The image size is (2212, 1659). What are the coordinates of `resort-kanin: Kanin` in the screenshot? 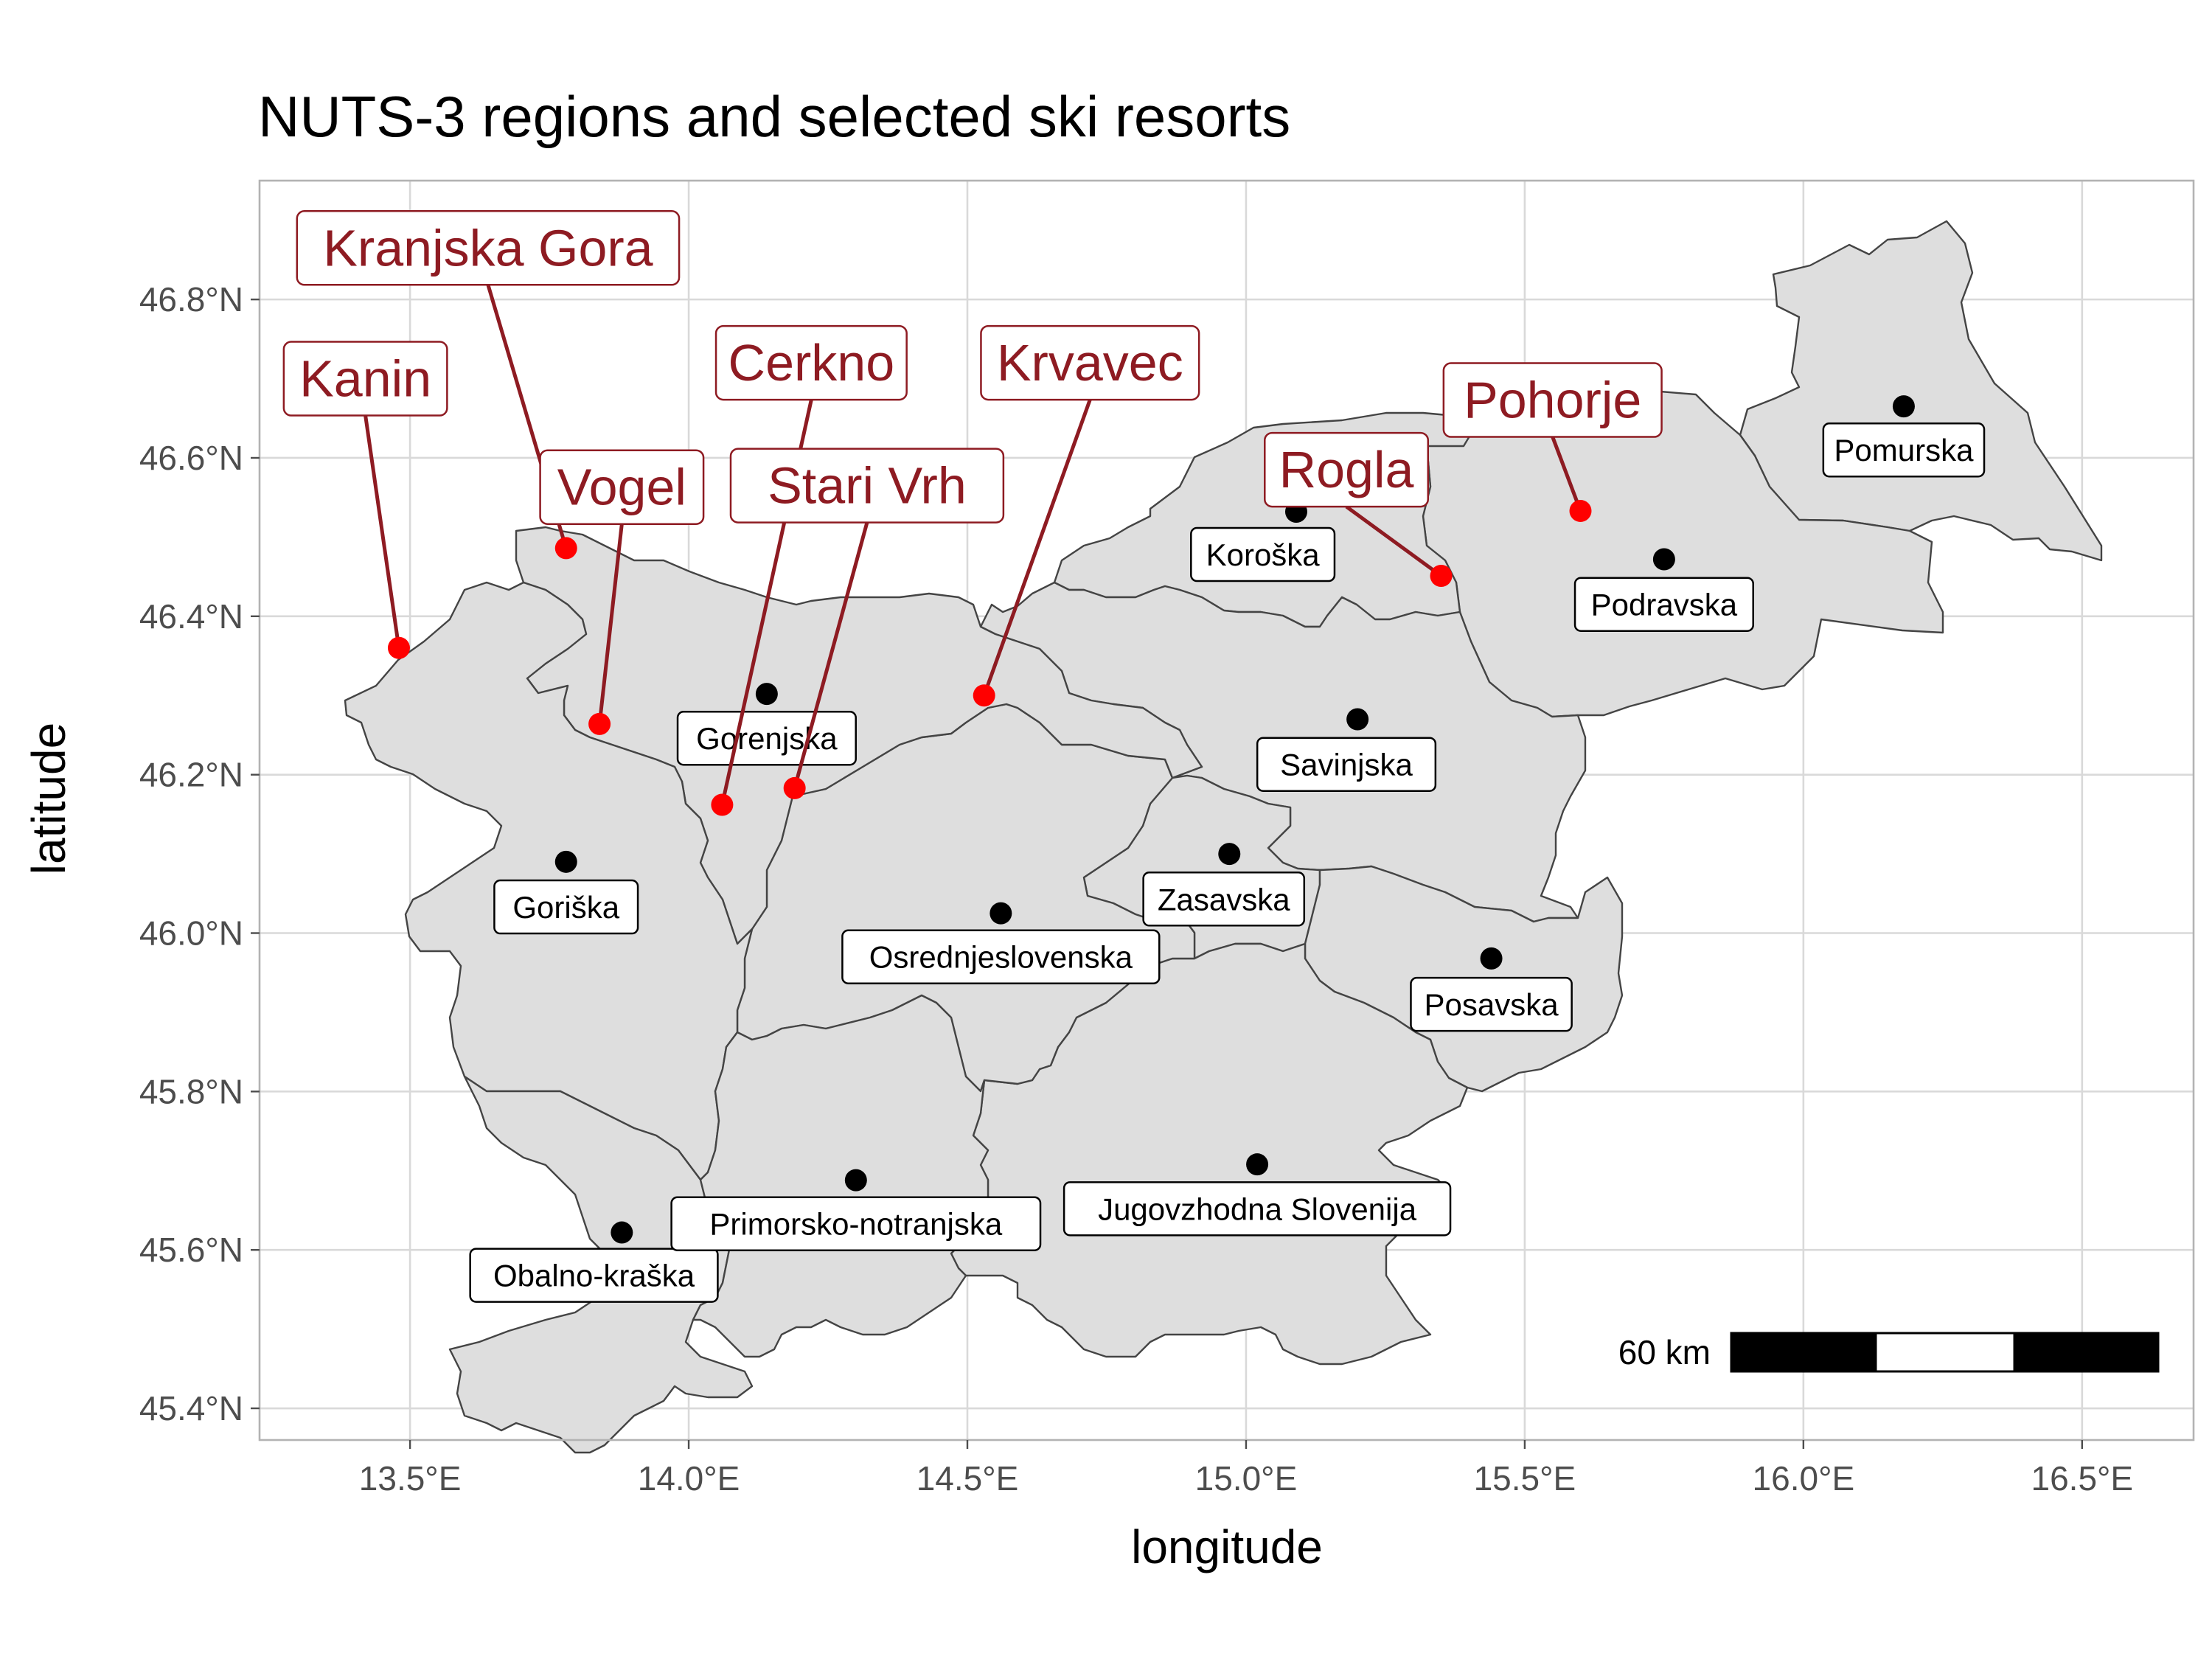 It's located at (365, 500).